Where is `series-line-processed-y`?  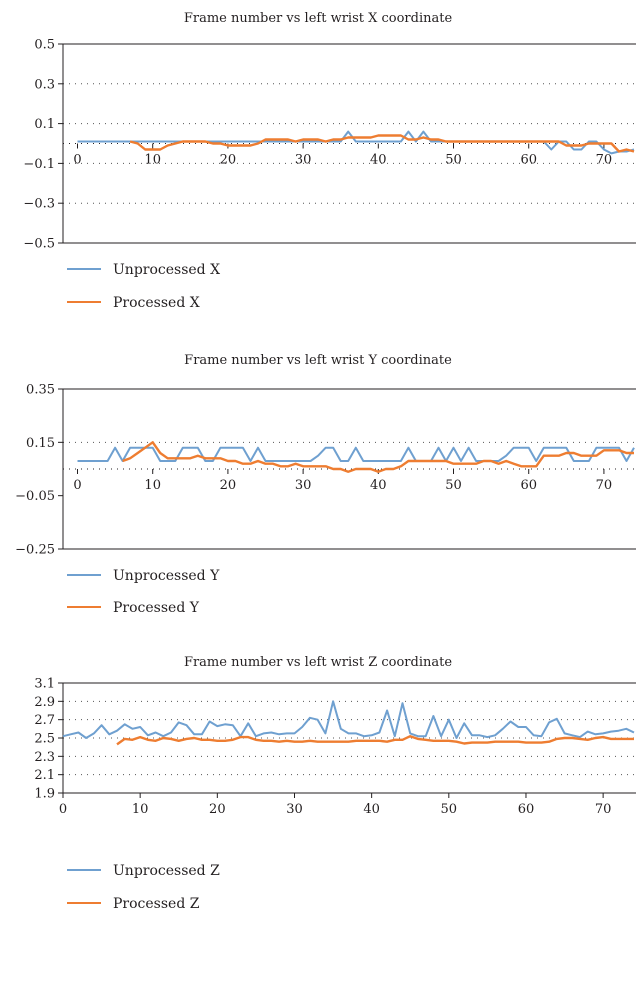 series-line-processed-y is located at coordinates (378, 457).